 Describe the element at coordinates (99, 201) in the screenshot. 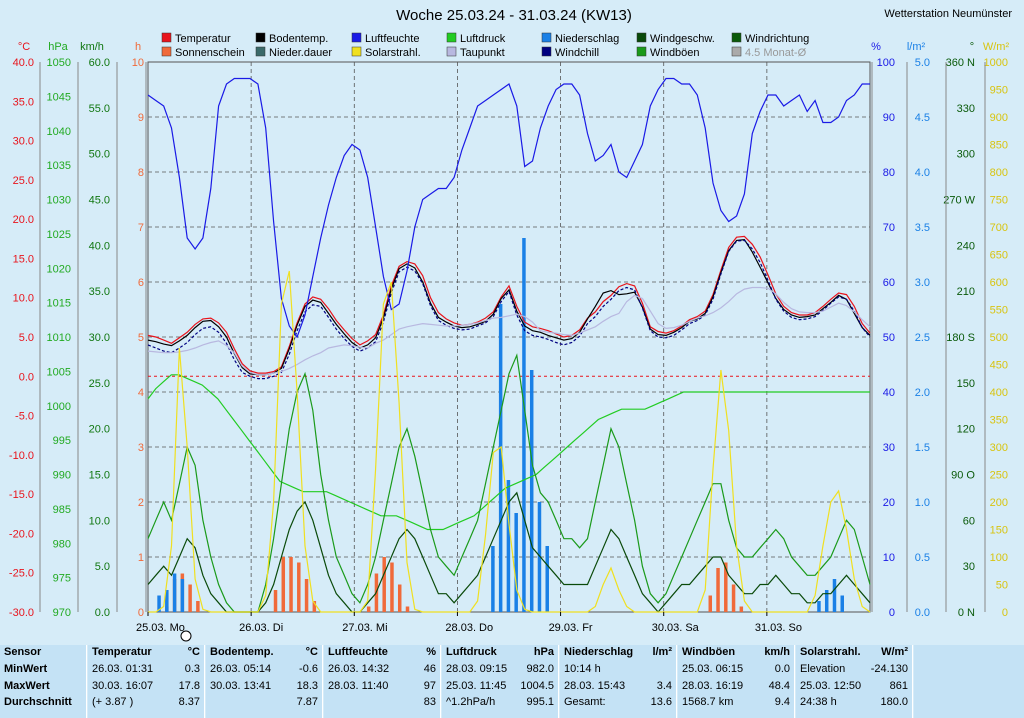

I see `axis-tick-label: 45.0` at that location.